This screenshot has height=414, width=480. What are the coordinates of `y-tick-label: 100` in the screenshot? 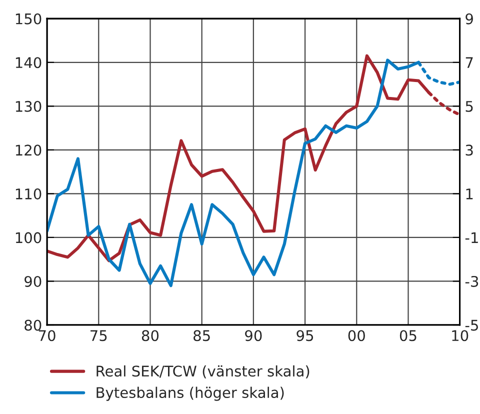 It's located at (29, 238).